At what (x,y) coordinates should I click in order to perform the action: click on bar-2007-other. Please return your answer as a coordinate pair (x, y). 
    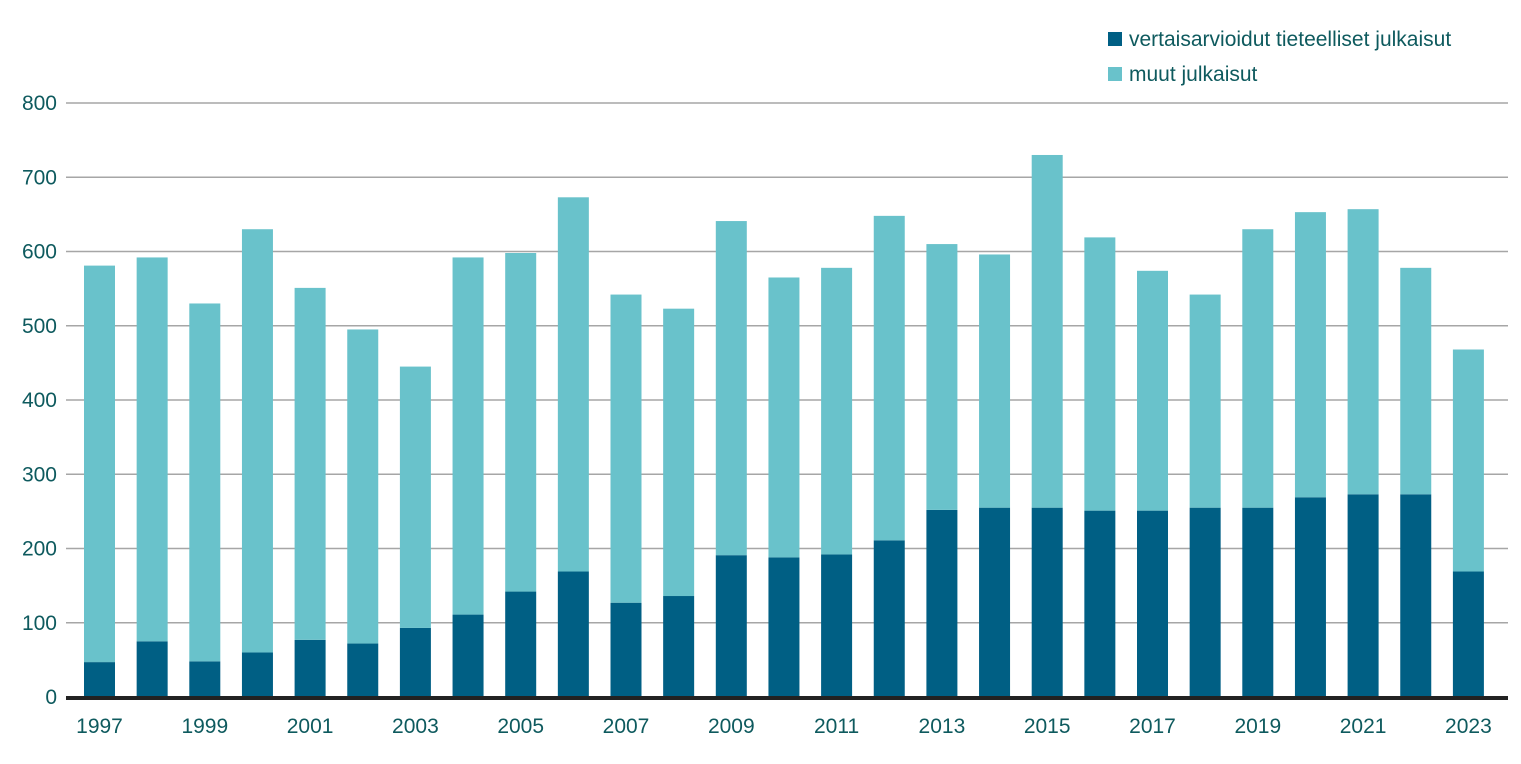
    Looking at the image, I should click on (626, 448).